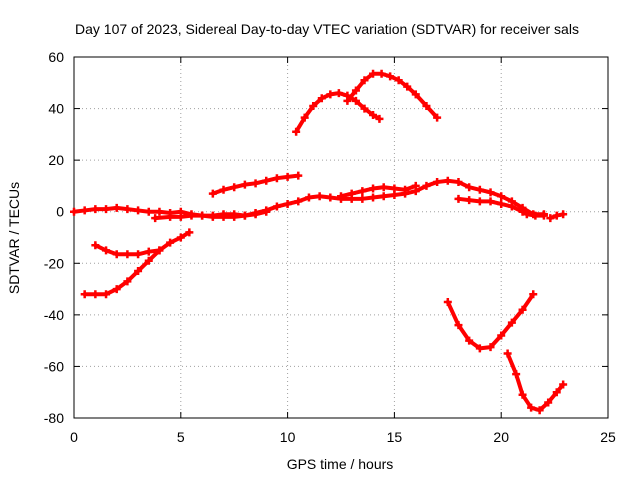 This screenshot has height=480, width=640. What do you see at coordinates (340, 464) in the screenshot?
I see `x-axis-label: GPS time / hours` at bounding box center [340, 464].